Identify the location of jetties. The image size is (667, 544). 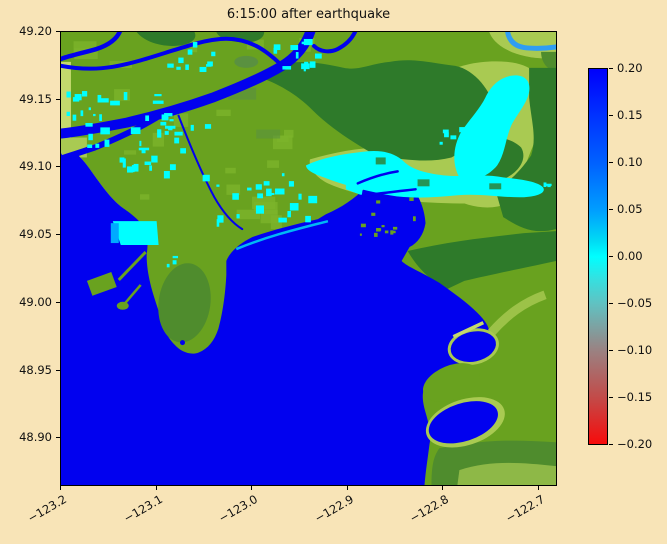
(104, 224).